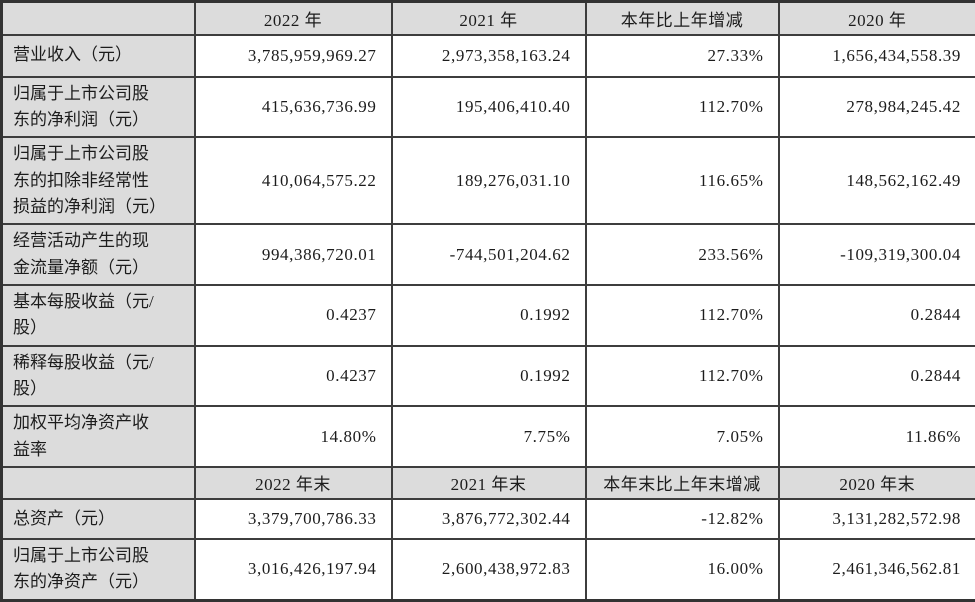 Image resolution: width=975 pixels, height=602 pixels. Describe the element at coordinates (489, 18) in the screenshot. I see `column-header: 2021 年` at that location.